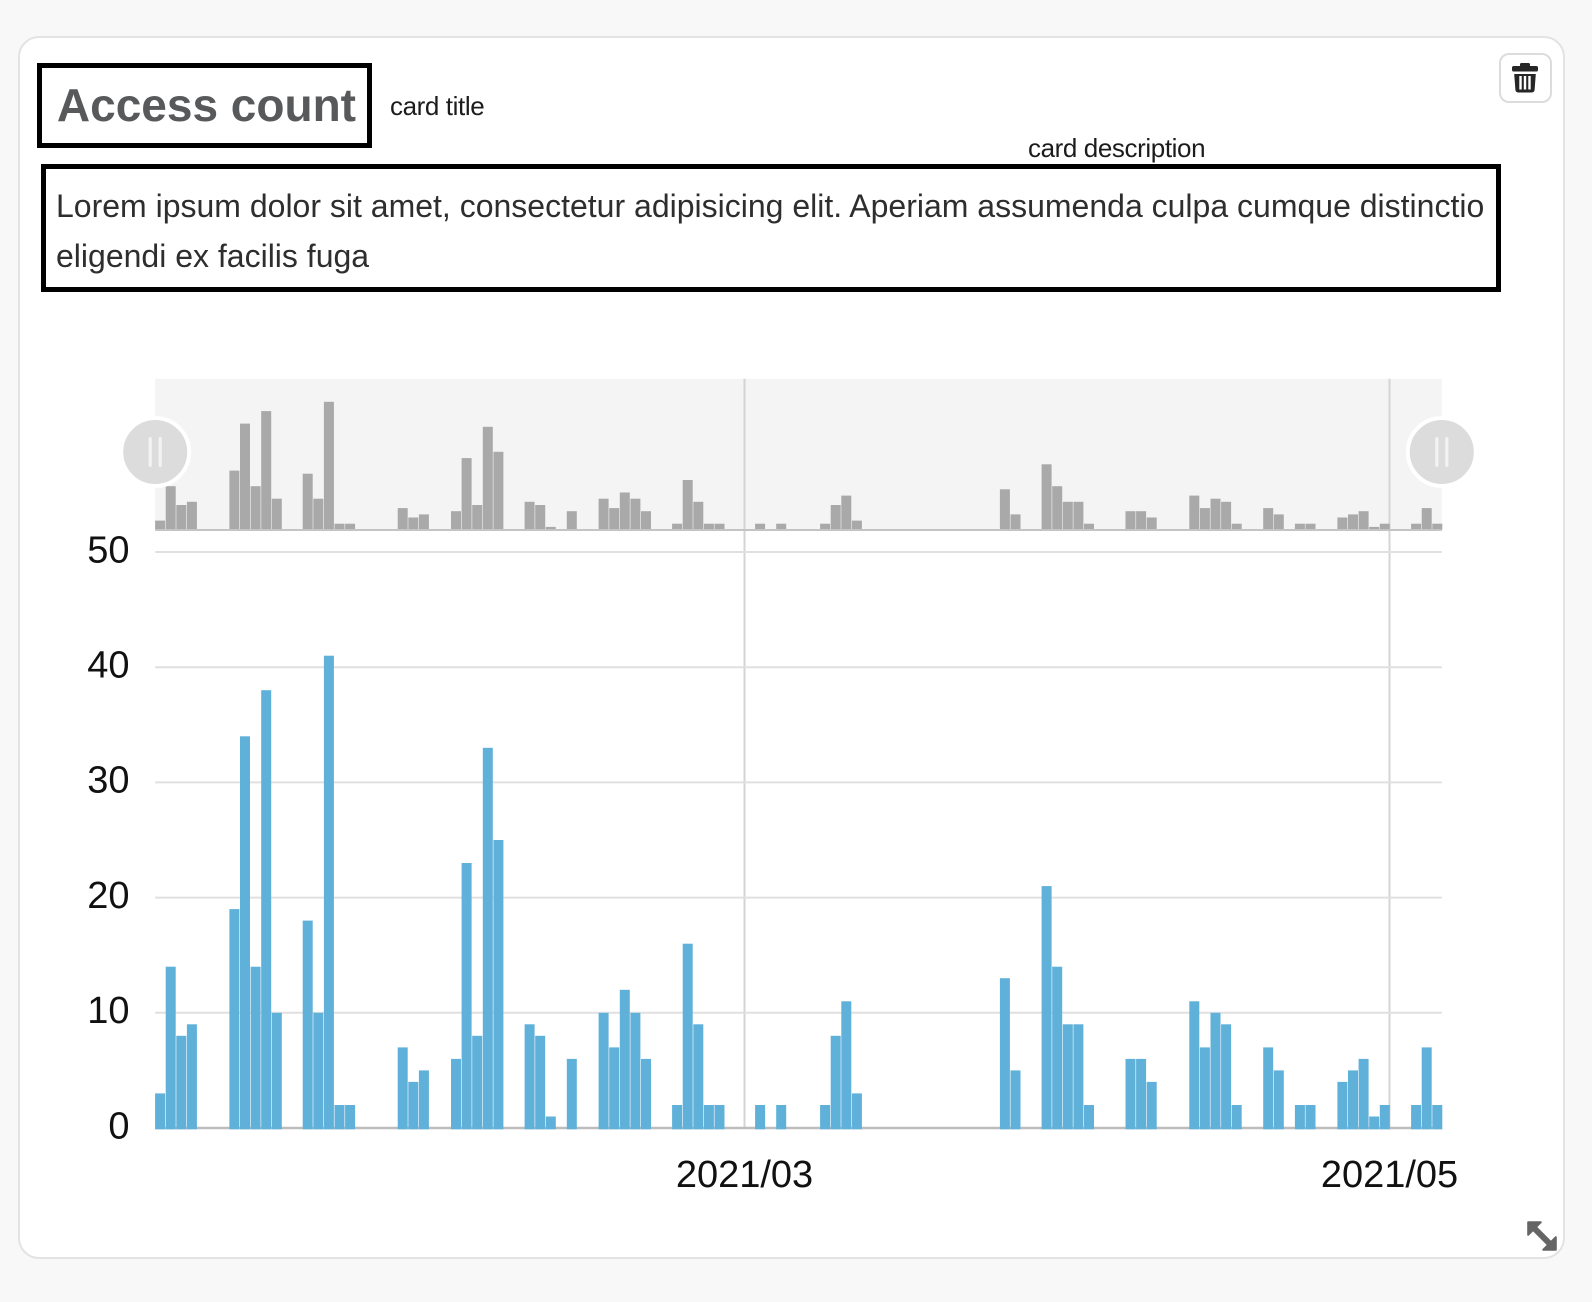 This screenshot has height=1302, width=1592. Describe the element at coordinates (1389, 1175) in the screenshot. I see `svg-text: 2021/05` at that location.